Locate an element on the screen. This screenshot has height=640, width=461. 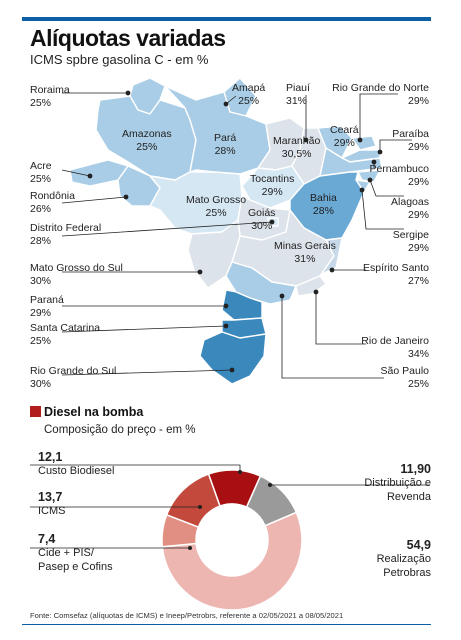
label-sergipe: Sergipe 29% is located at coordinates (410, 241).